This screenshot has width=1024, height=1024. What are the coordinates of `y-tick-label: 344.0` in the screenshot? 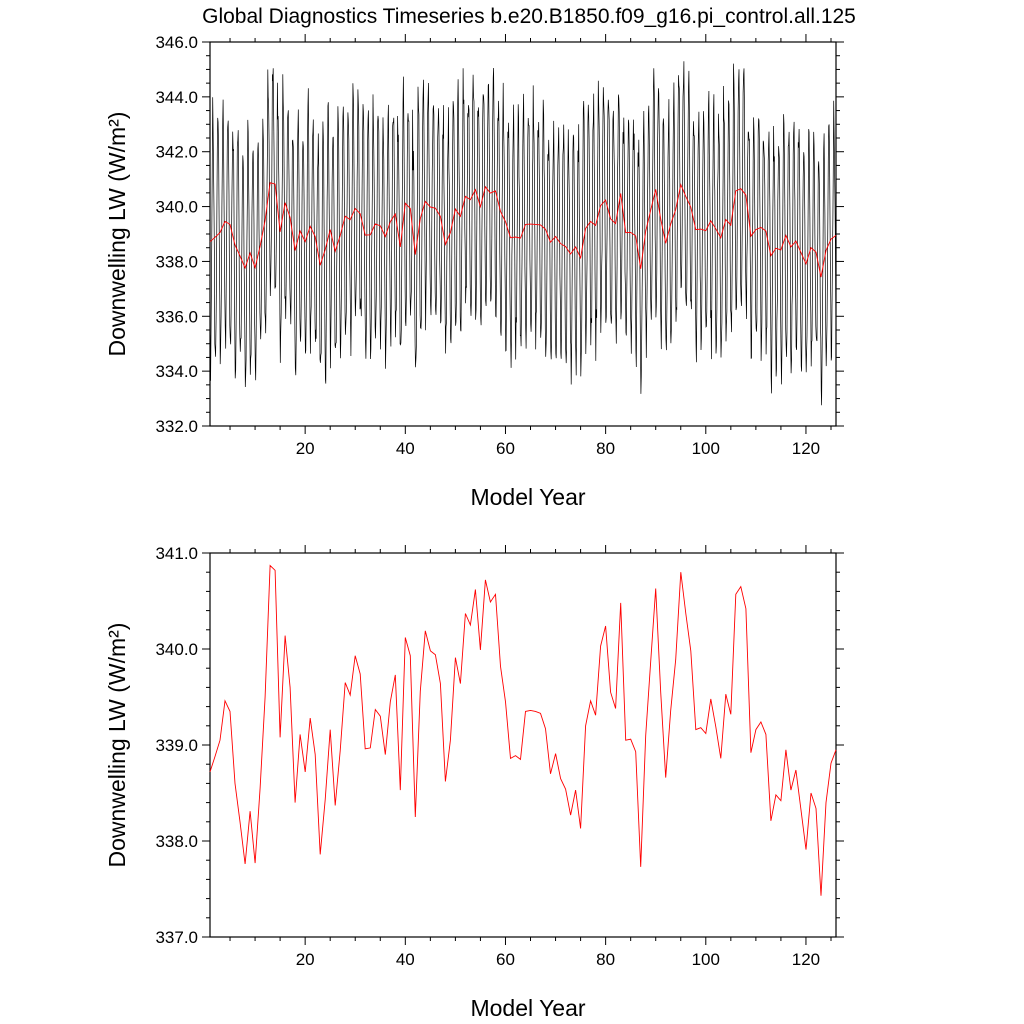 It's located at (176, 97).